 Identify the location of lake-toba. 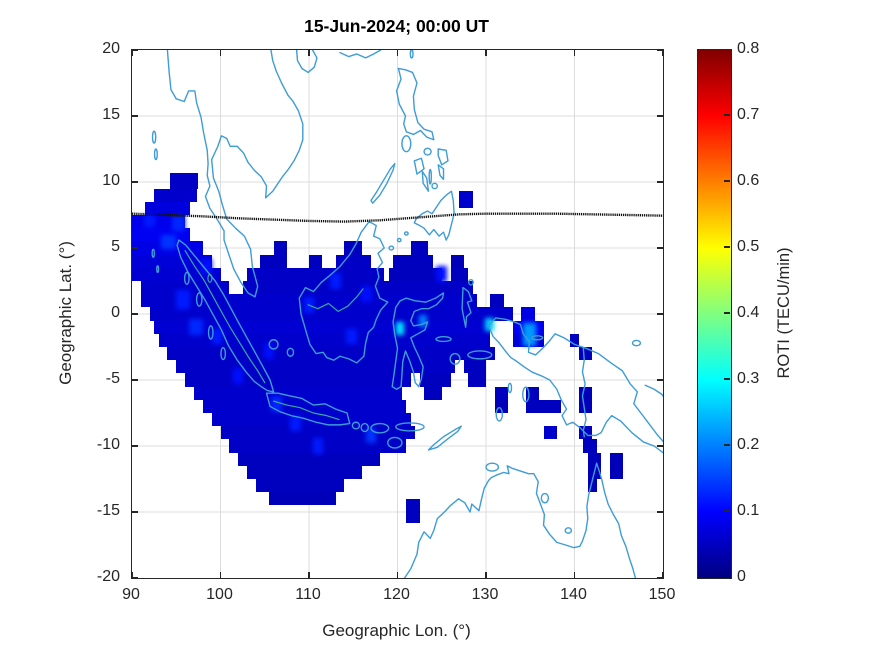
(210, 278).